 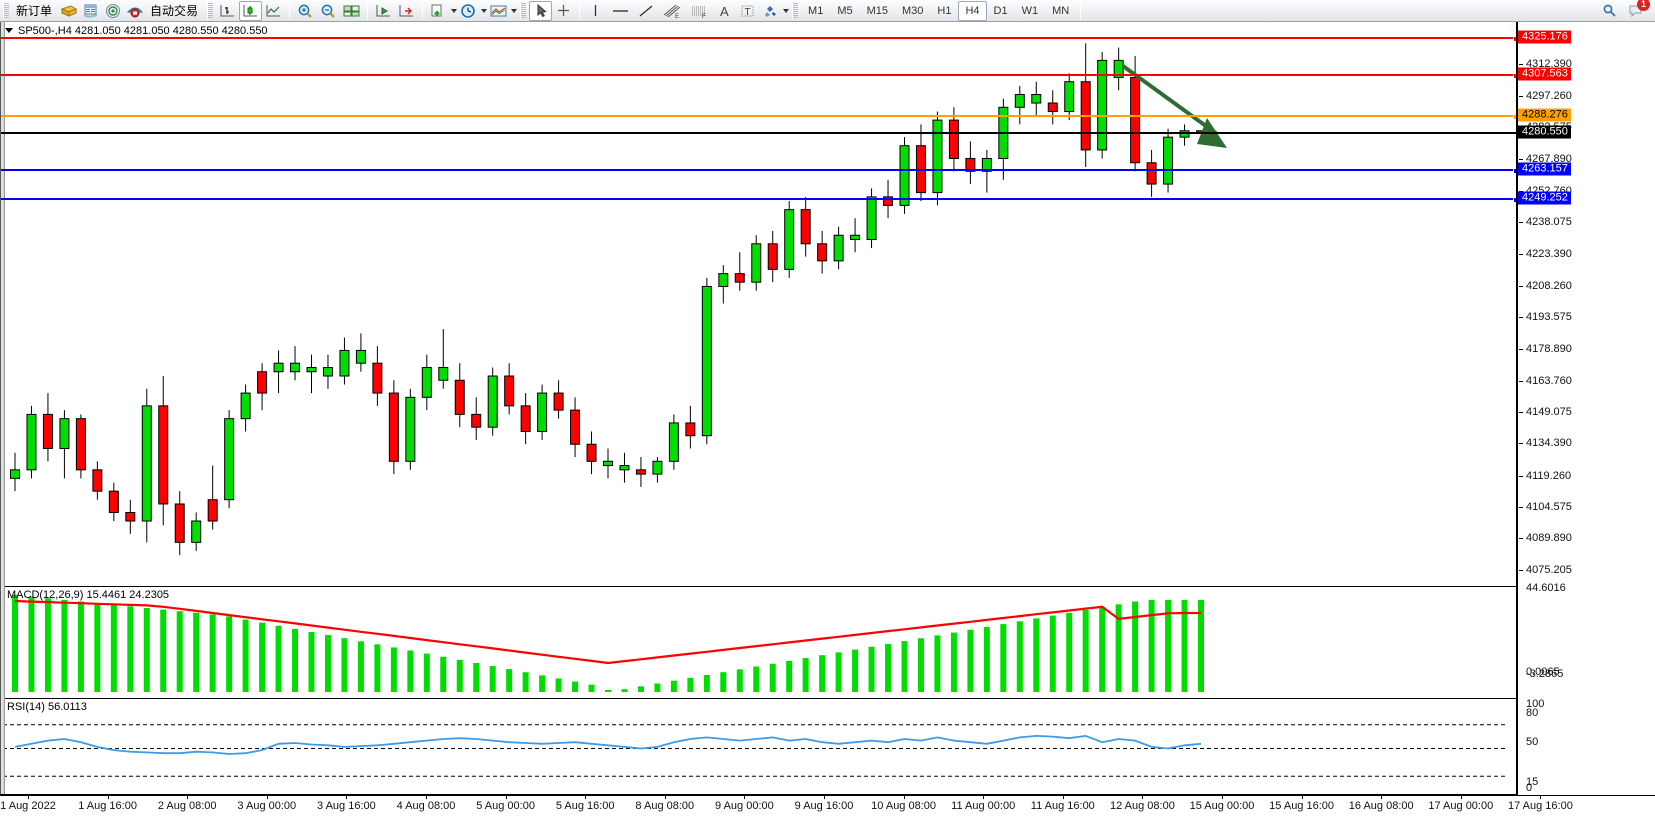 What do you see at coordinates (699, 11) in the screenshot?
I see `fibonacci-button: F` at bounding box center [699, 11].